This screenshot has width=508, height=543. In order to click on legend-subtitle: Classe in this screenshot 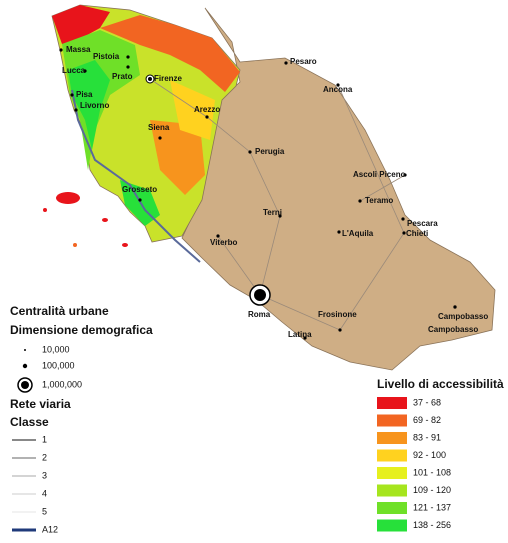, I will do `click(29, 422)`.